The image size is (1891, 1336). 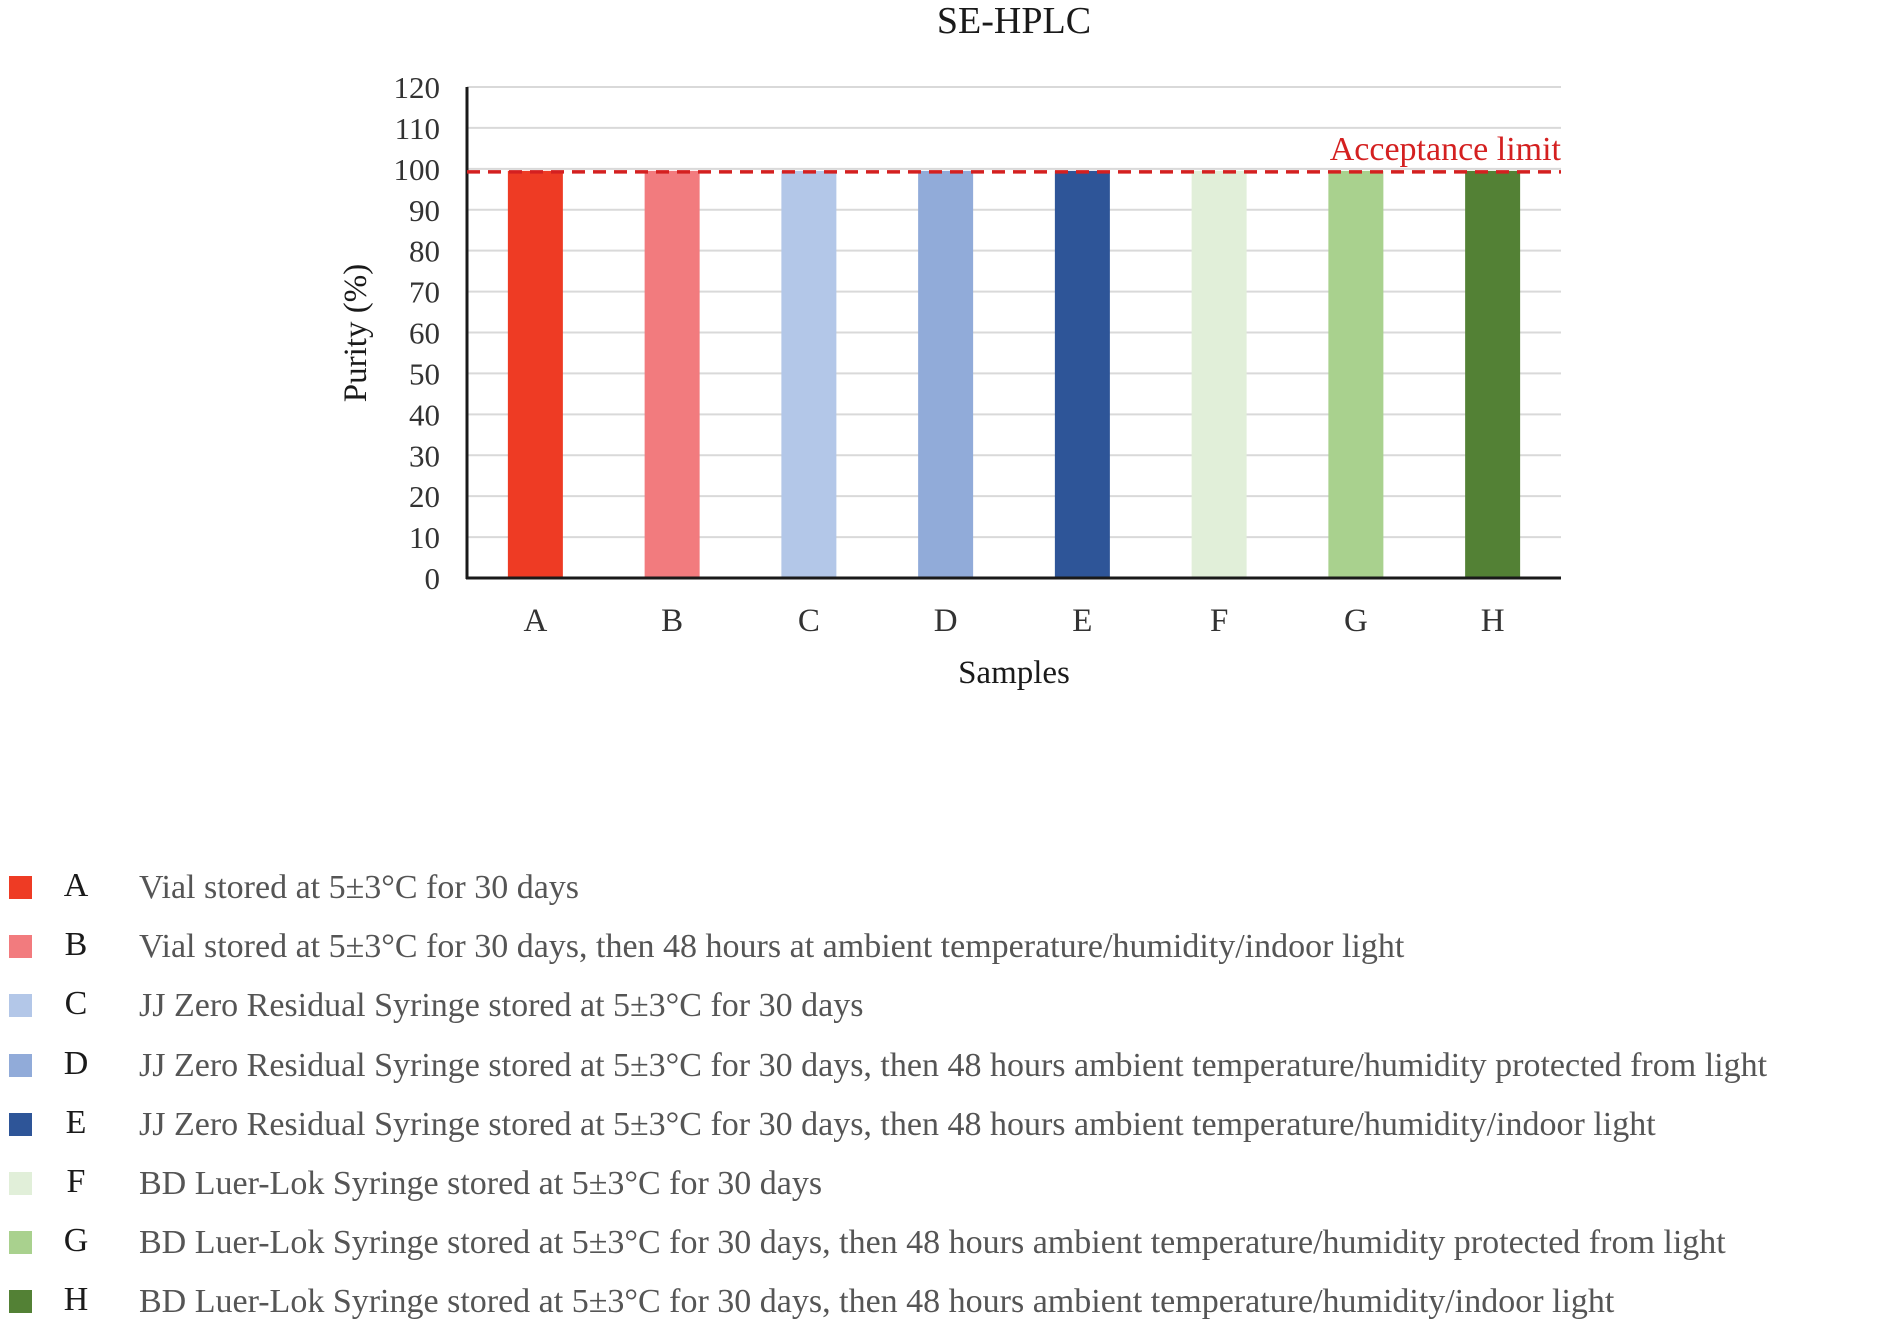 I want to click on y-tick-label: 80, so click(x=424, y=251).